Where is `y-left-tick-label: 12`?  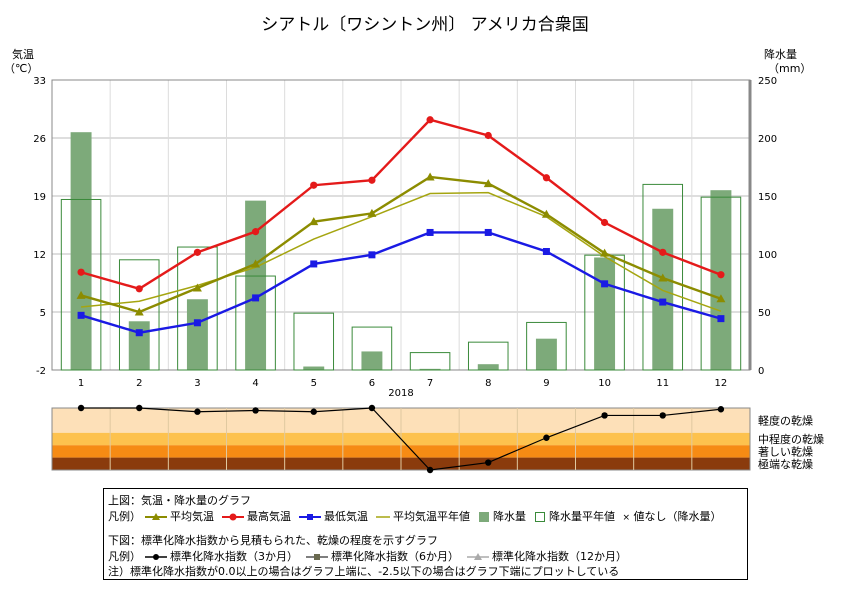 y-left-tick-label: 12 is located at coordinates (39, 255).